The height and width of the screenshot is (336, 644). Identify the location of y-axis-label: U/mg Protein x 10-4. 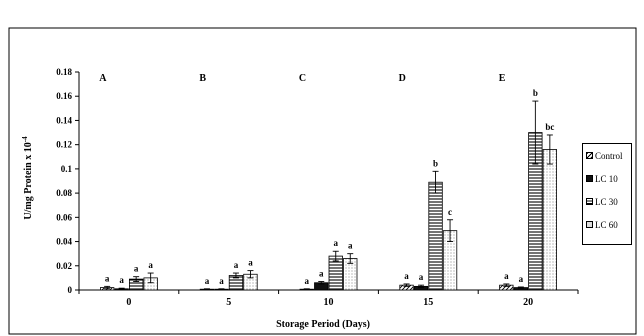
(27, 178).